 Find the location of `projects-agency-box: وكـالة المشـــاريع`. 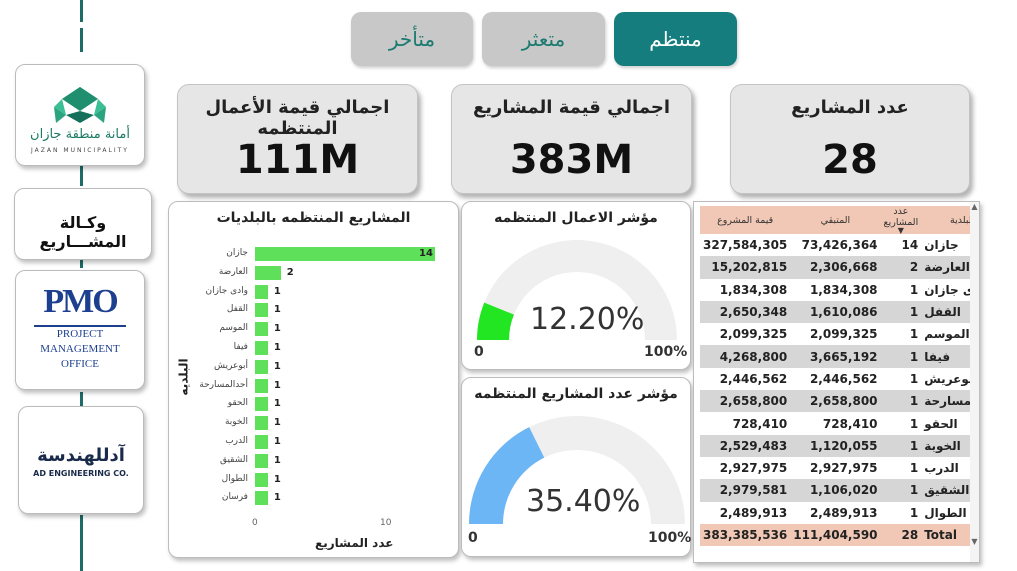

projects-agency-box: وكـالة المشـــاريع is located at coordinates (83, 224).